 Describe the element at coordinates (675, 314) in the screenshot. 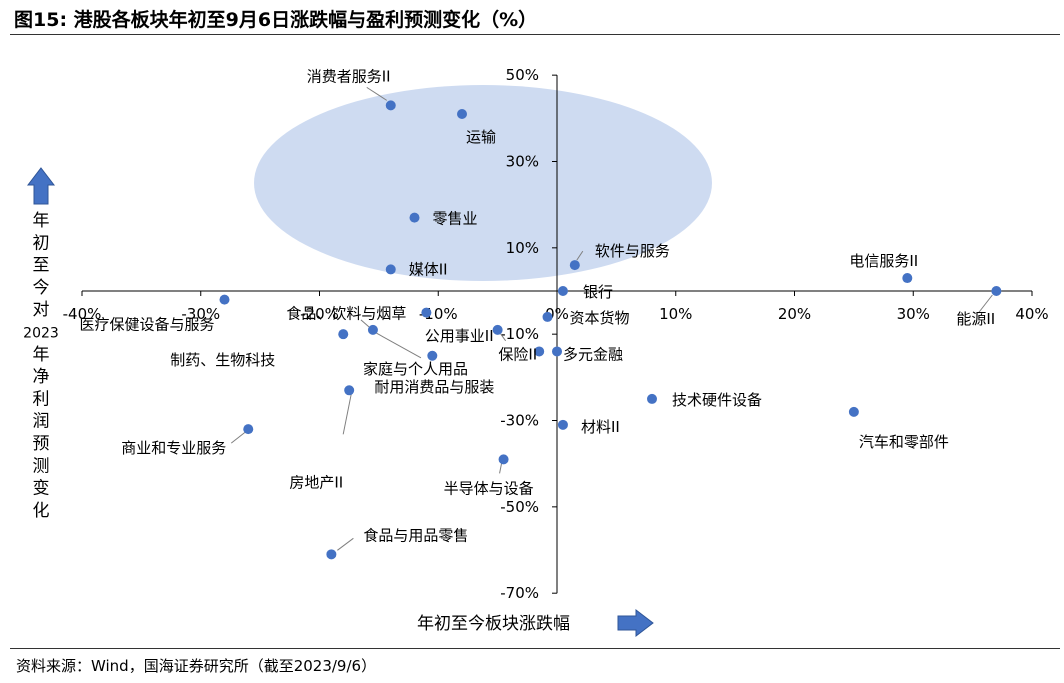

I see `x-tick-label: 10%` at that location.